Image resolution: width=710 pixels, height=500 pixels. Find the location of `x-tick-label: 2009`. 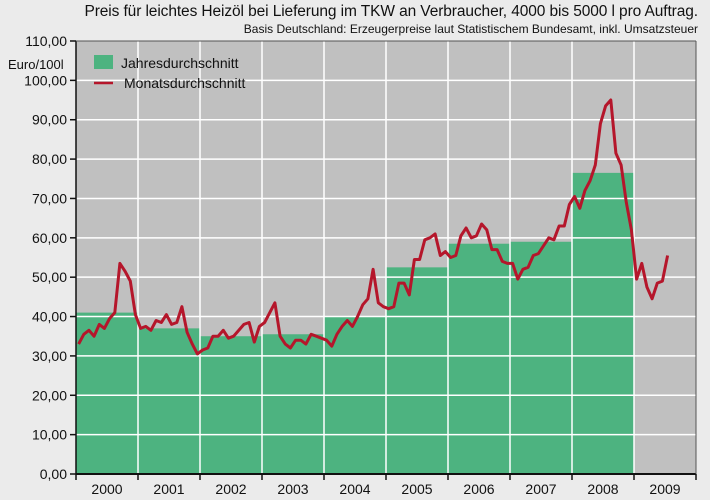

x-tick-label: 2009 is located at coordinates (664, 489).